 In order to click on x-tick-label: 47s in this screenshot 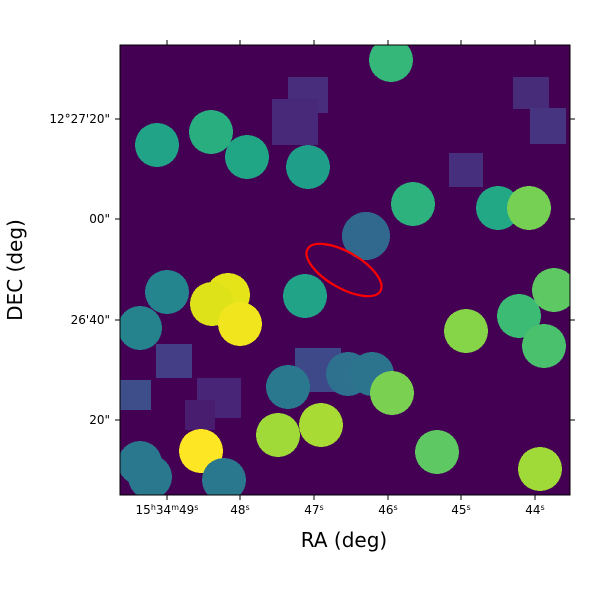, I will do `click(313, 510)`.